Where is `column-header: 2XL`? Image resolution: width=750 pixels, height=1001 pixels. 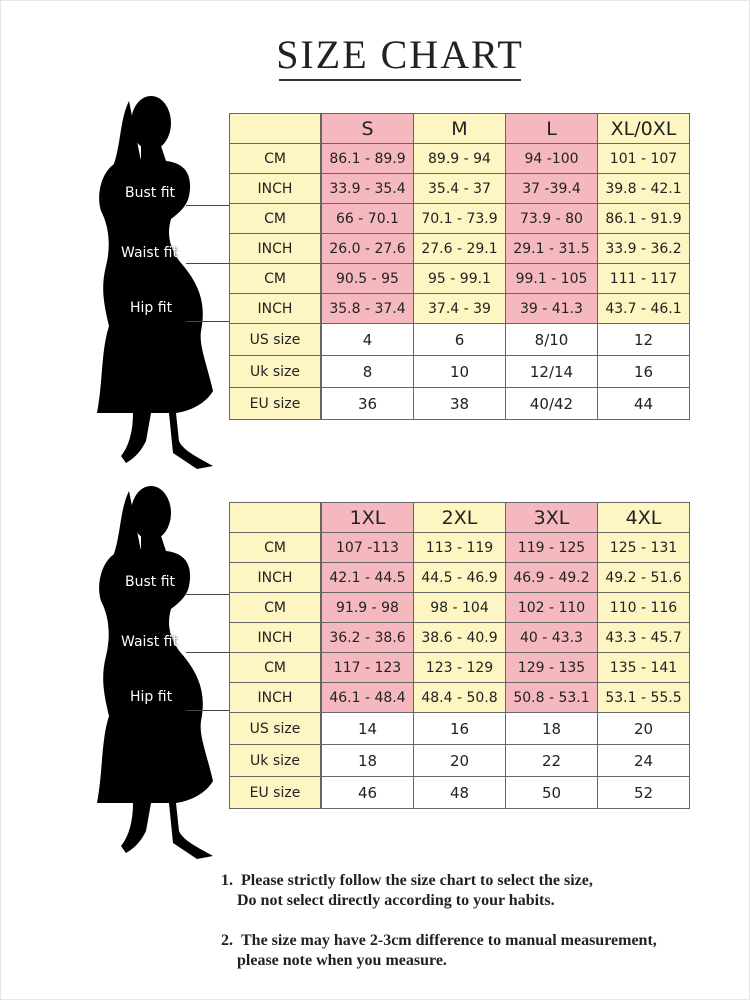
column-header: 2XL is located at coordinates (459, 517).